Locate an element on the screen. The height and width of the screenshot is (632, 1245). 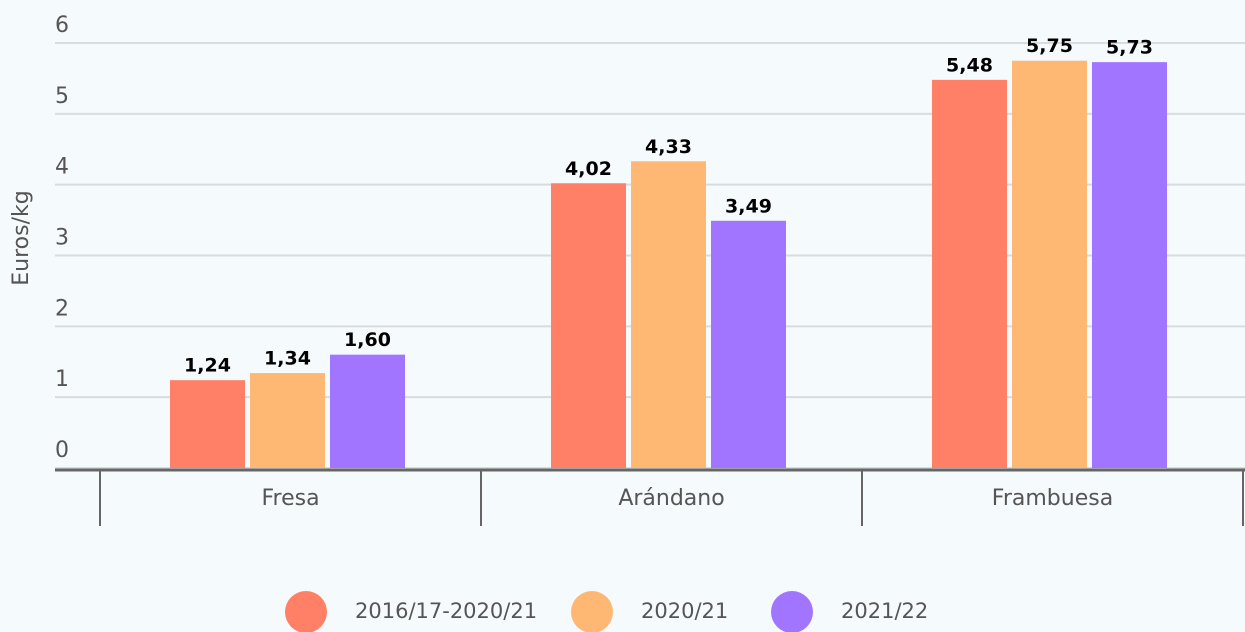
y-tick-label: 1 is located at coordinates (62, 379).